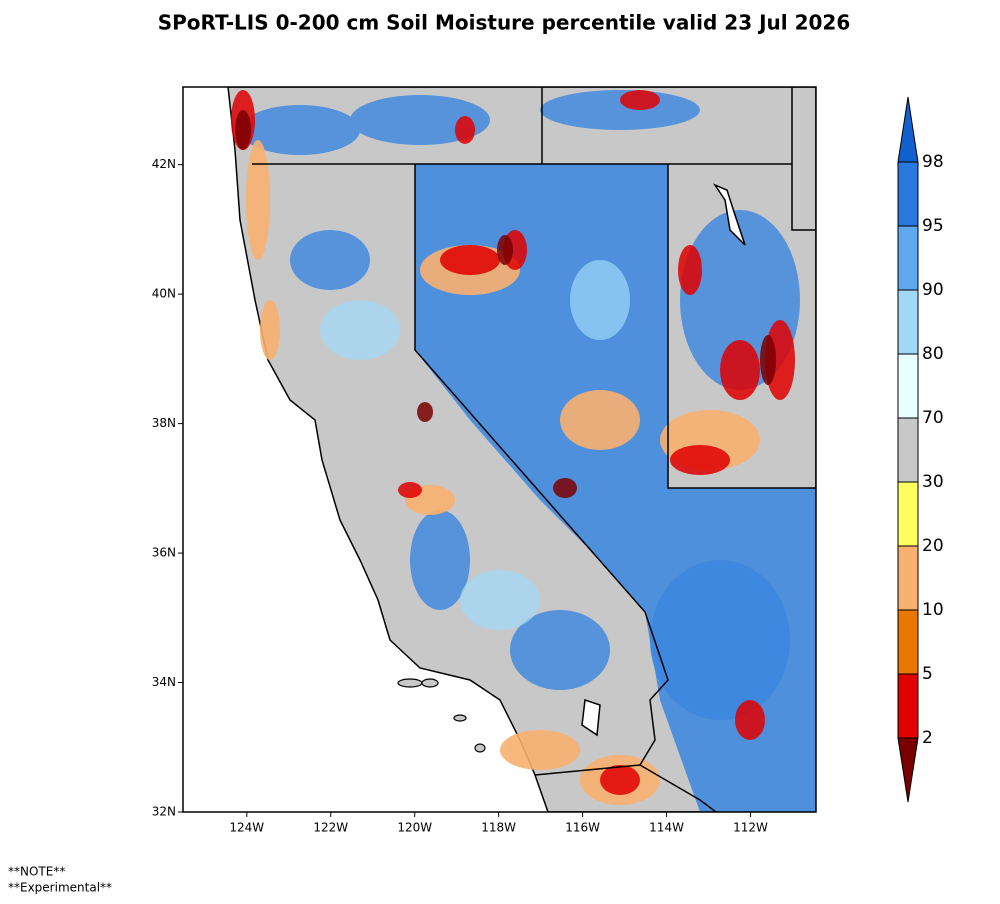 This screenshot has width=1000, height=904. Describe the element at coordinates (933, 162) in the screenshot. I see `colorbar-label: 98` at that location.